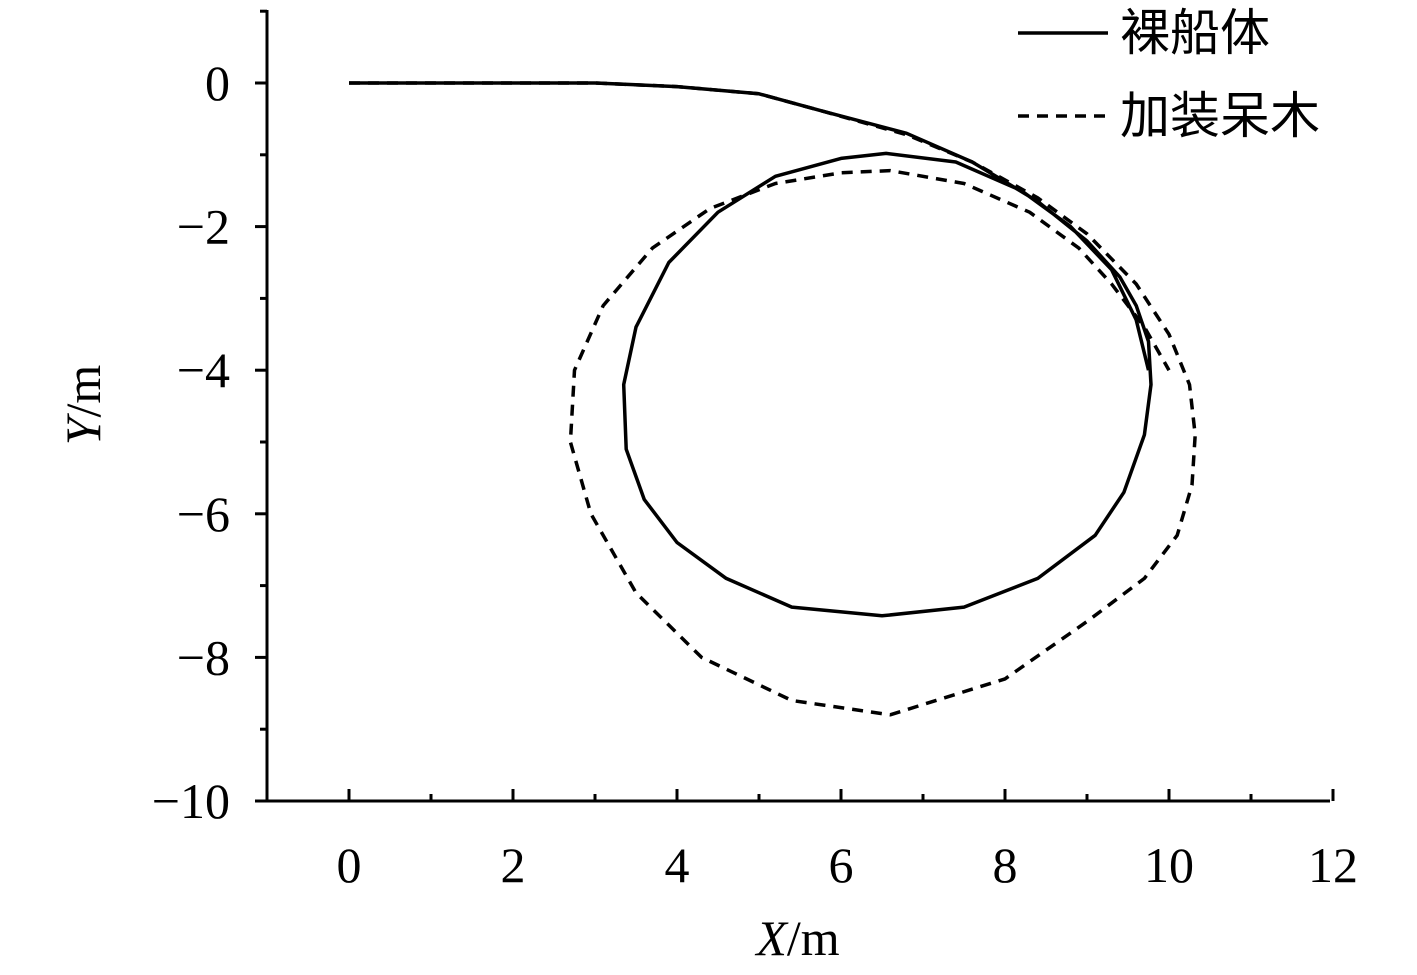 The height and width of the screenshot is (975, 1417). What do you see at coordinates (217, 83) in the screenshot?
I see `y-tick-label: 0` at bounding box center [217, 83].